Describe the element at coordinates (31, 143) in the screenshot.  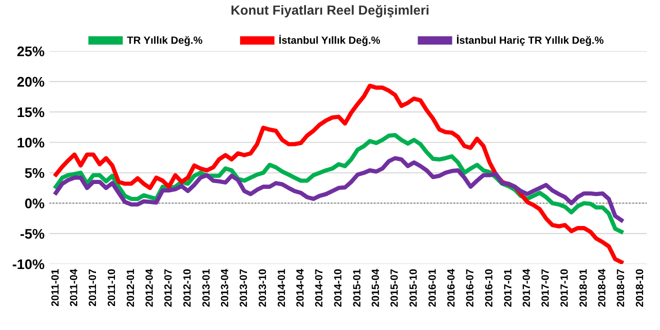
I see `y-tick-label: 10%` at that location.